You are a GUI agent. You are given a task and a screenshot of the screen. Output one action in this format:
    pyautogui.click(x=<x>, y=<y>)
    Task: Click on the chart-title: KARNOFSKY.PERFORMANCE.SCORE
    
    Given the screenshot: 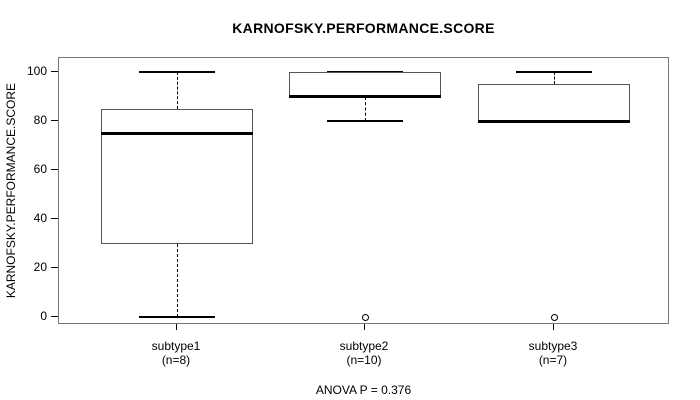 What is the action you would take?
    pyautogui.click(x=363, y=28)
    